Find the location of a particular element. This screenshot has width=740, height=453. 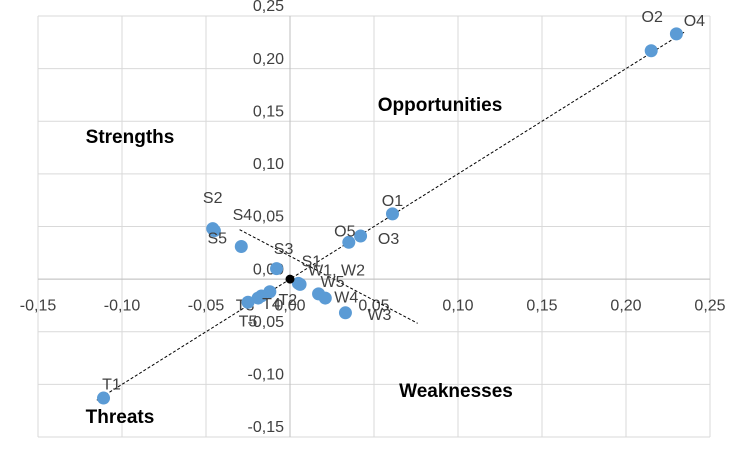

point-label: O1 is located at coordinates (392, 201).